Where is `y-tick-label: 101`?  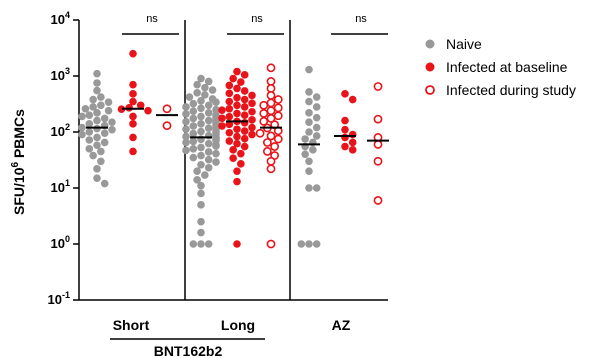
y-tick-label: 101 is located at coordinates (60, 186).